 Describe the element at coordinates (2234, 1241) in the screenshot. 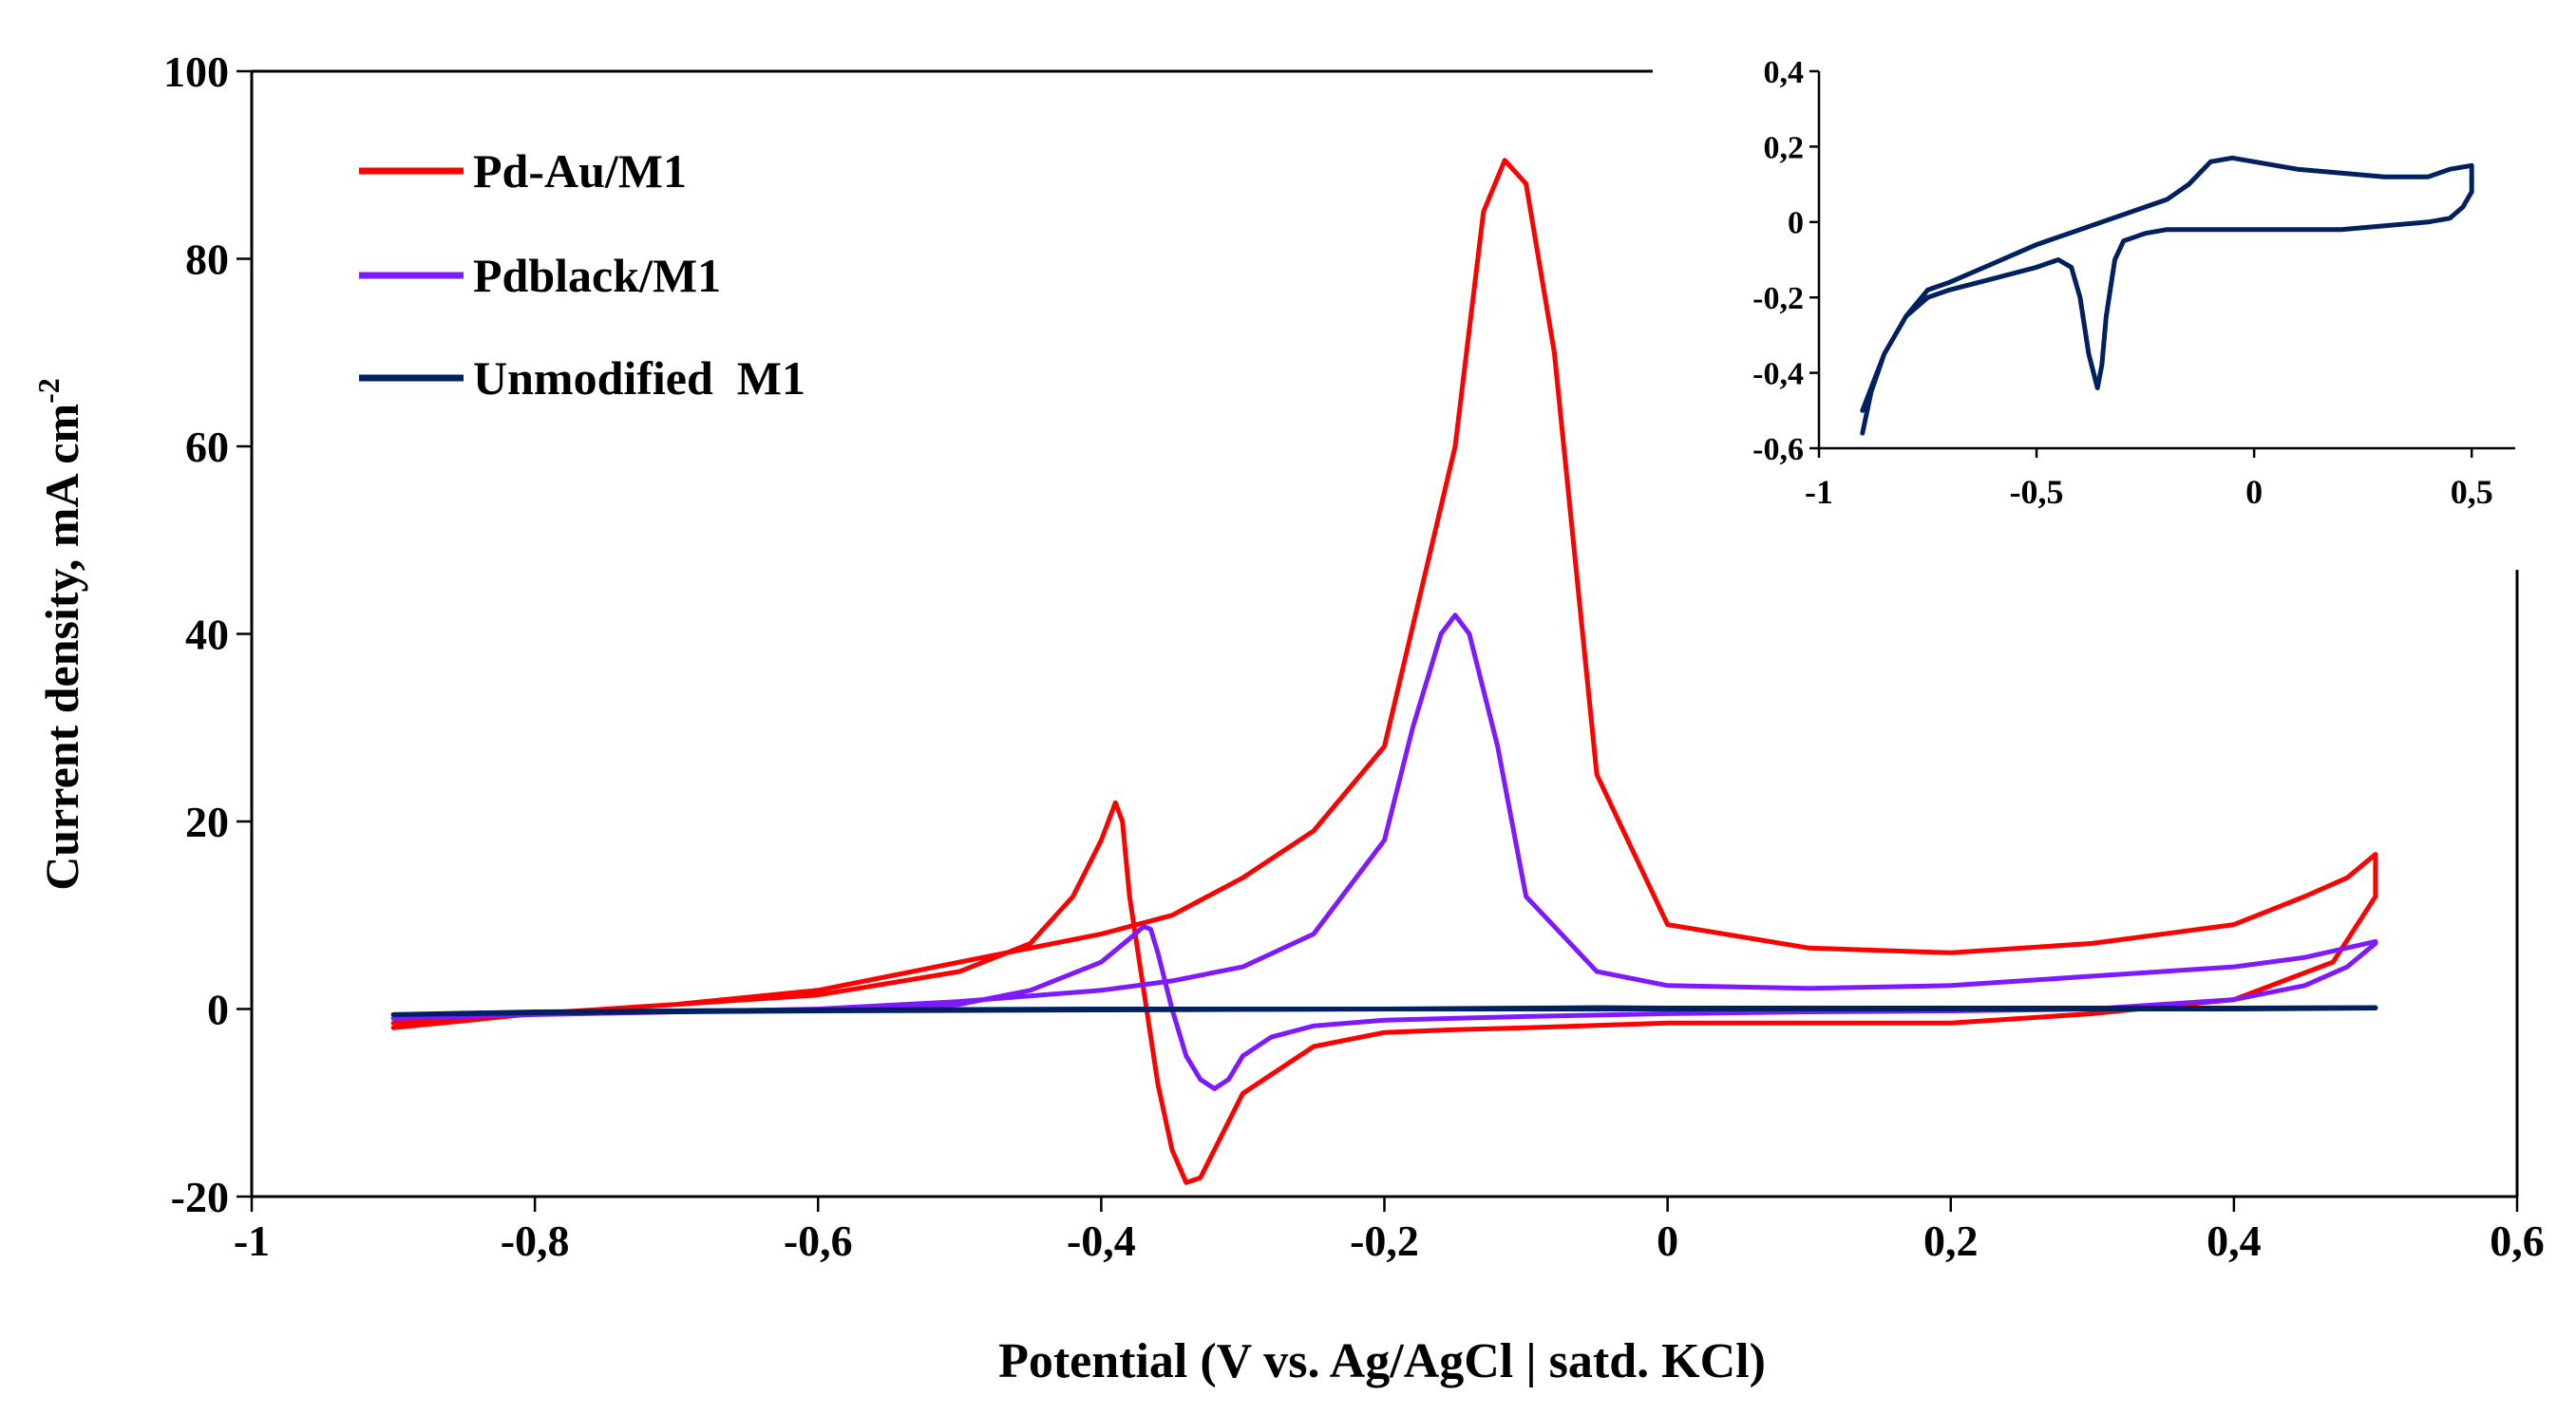

I see `main-x-tick-label: 0,4` at that location.